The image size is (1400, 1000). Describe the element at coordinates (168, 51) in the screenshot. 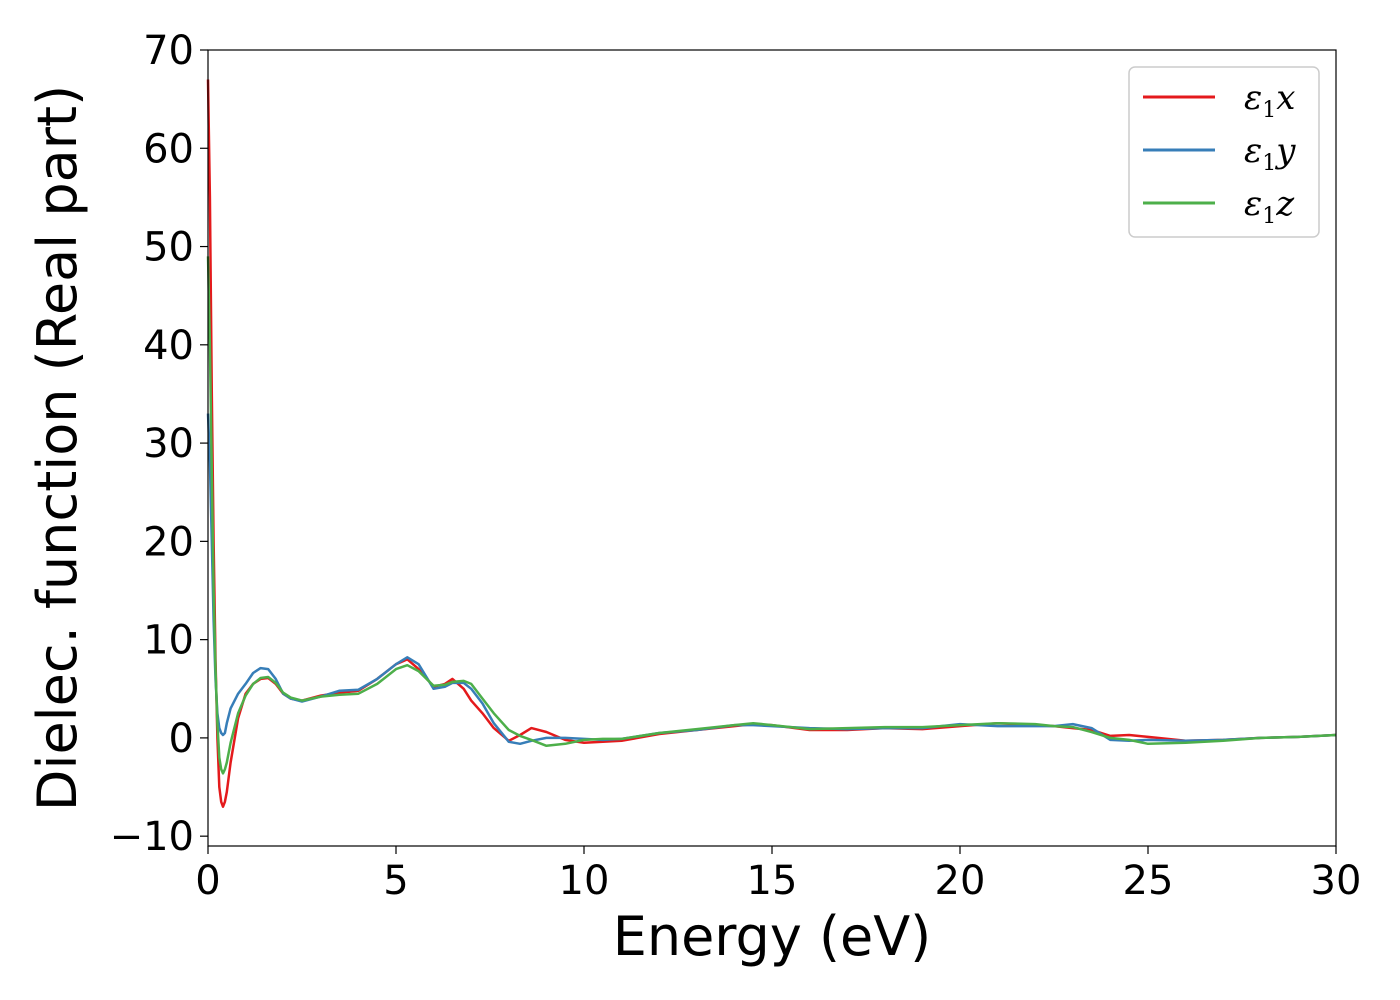

I see `y-tick-label: 70` at that location.